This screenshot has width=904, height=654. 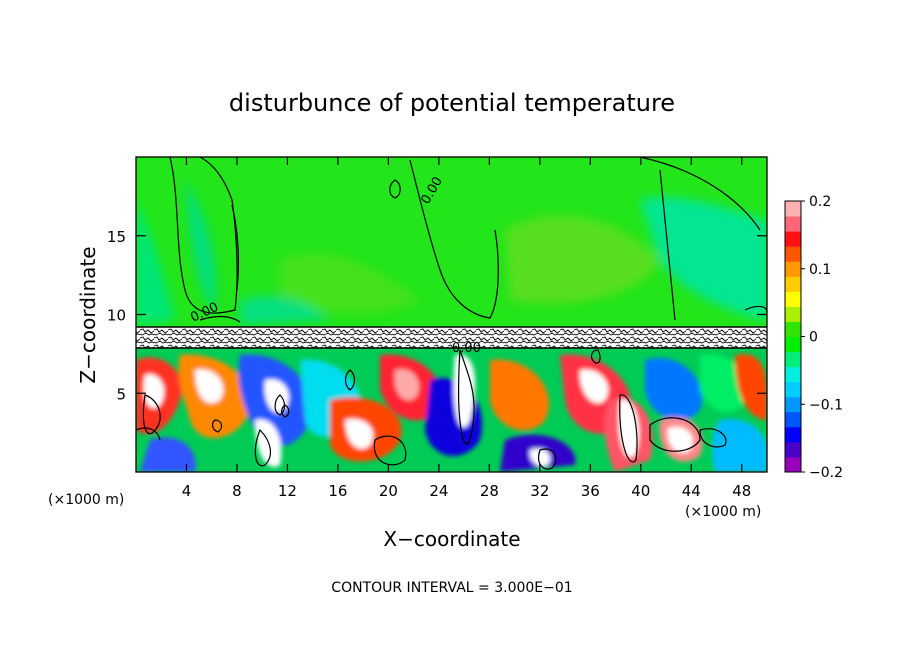 What do you see at coordinates (337, 491) in the screenshot?
I see `x-tick-label: 16` at bounding box center [337, 491].